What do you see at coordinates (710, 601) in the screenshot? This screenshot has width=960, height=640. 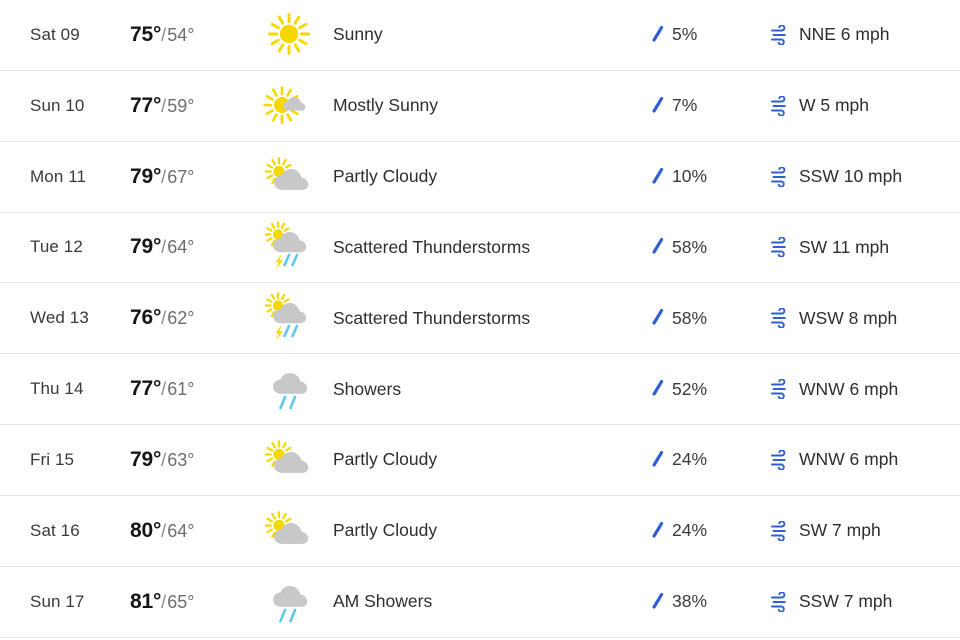 I see `precipitation-chance: 38%` at bounding box center [710, 601].